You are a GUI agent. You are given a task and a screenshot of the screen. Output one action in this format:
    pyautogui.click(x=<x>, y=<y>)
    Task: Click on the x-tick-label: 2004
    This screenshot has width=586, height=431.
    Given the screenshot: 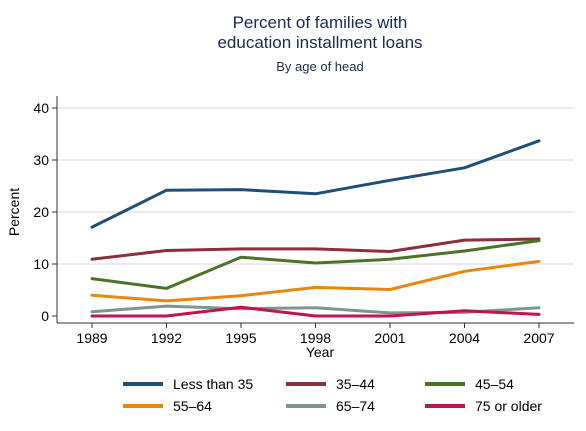 What is the action you would take?
    pyautogui.click(x=464, y=338)
    